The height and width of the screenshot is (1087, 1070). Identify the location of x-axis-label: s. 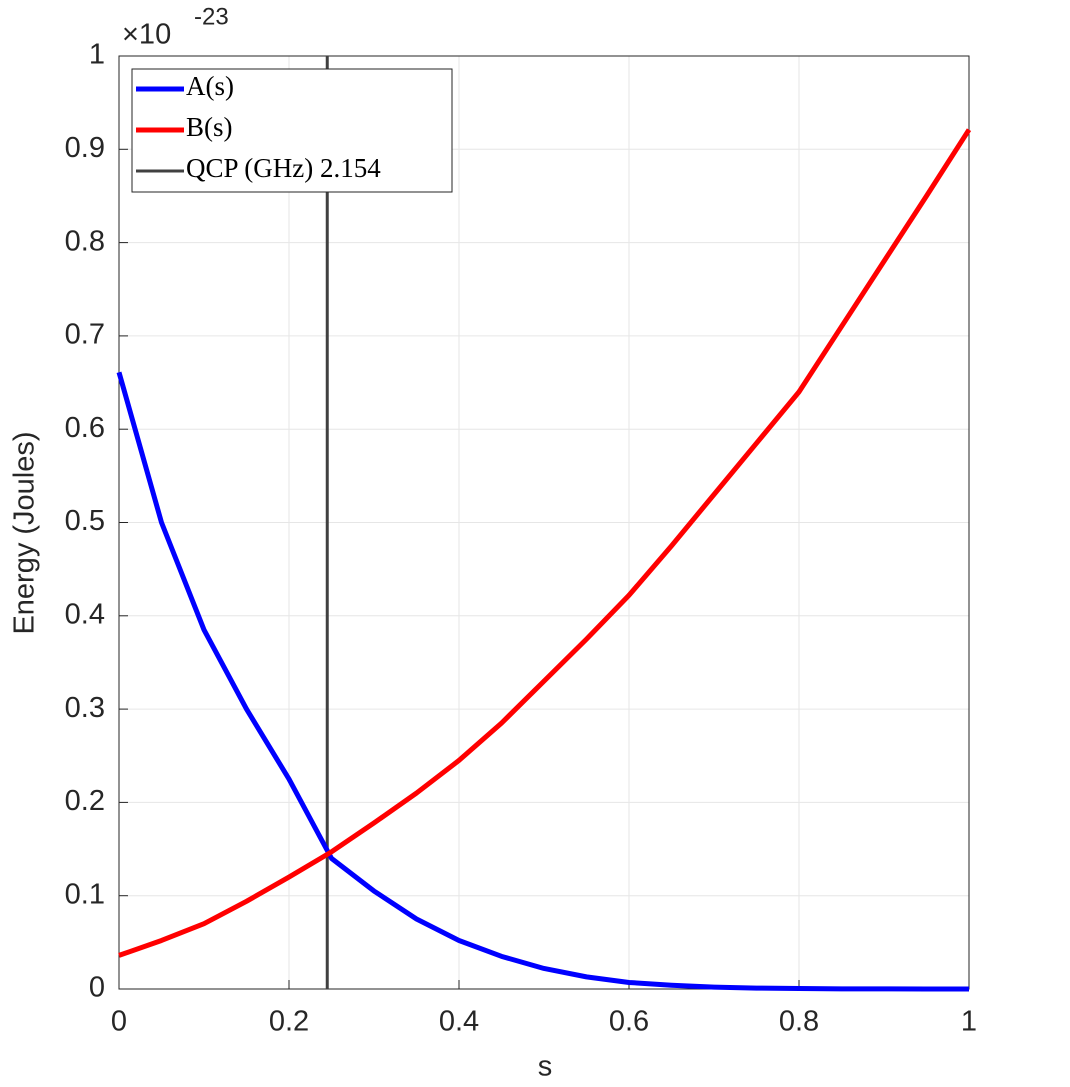
(545, 1067).